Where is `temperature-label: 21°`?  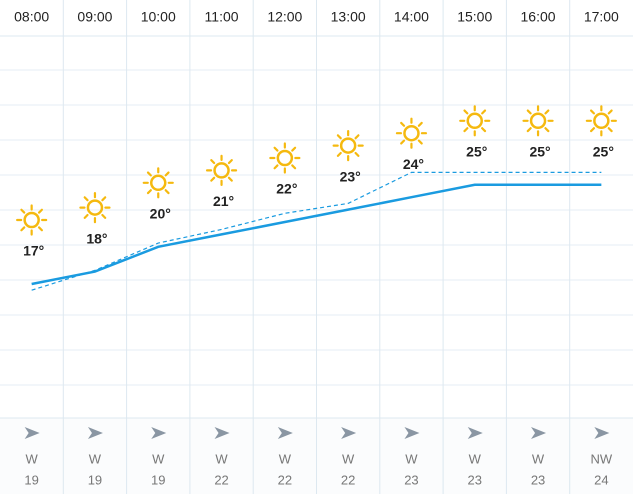
temperature-label: 21° is located at coordinates (223, 201).